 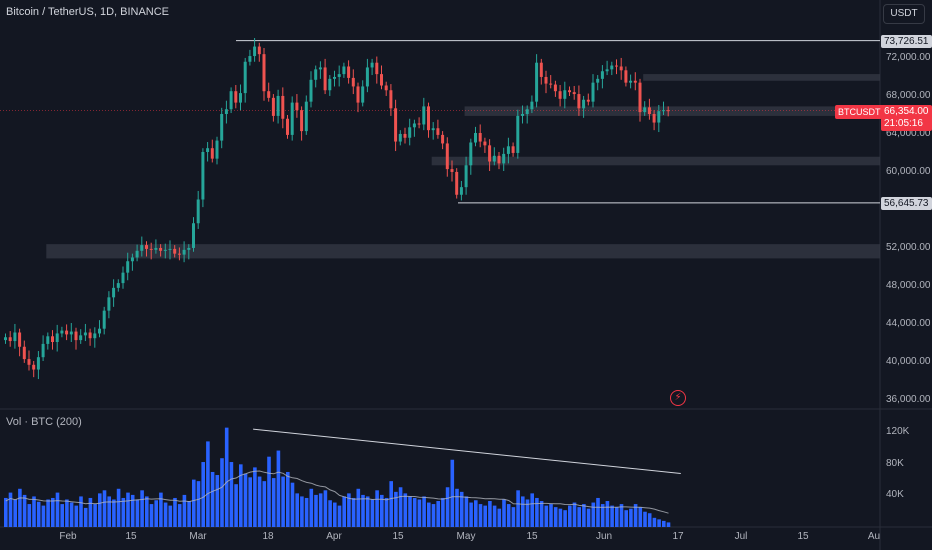 I want to click on date-axis-label: 15, so click(x=131, y=536).